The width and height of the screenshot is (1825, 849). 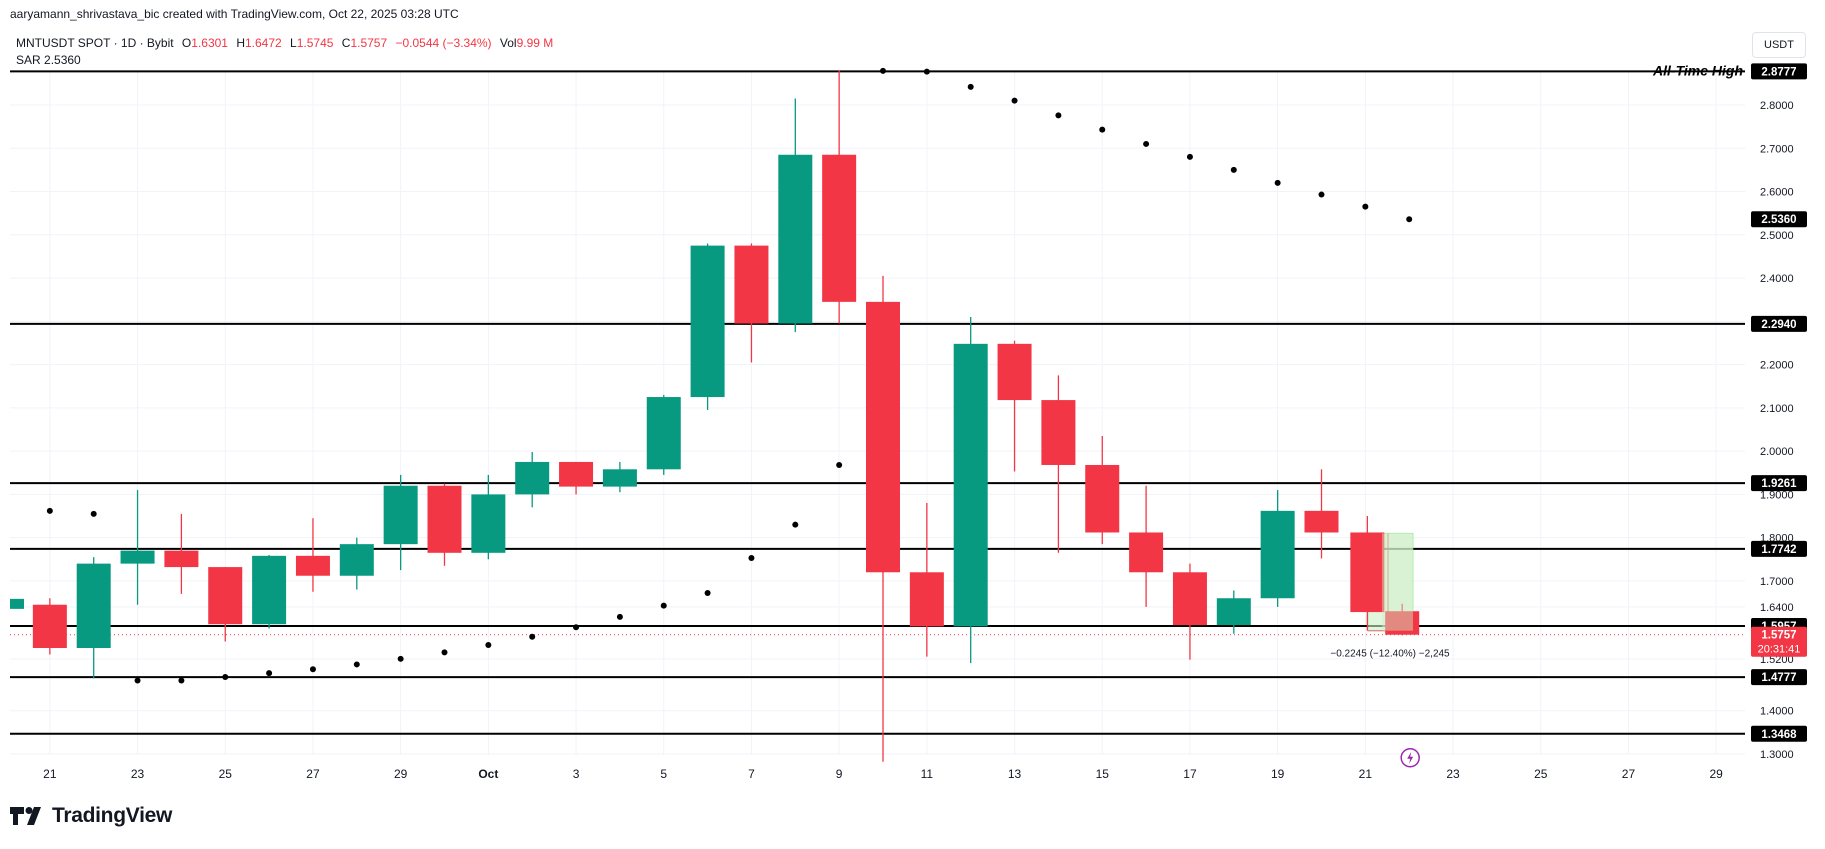 What do you see at coordinates (1190, 774) in the screenshot?
I see `x-tick-label: 17` at bounding box center [1190, 774].